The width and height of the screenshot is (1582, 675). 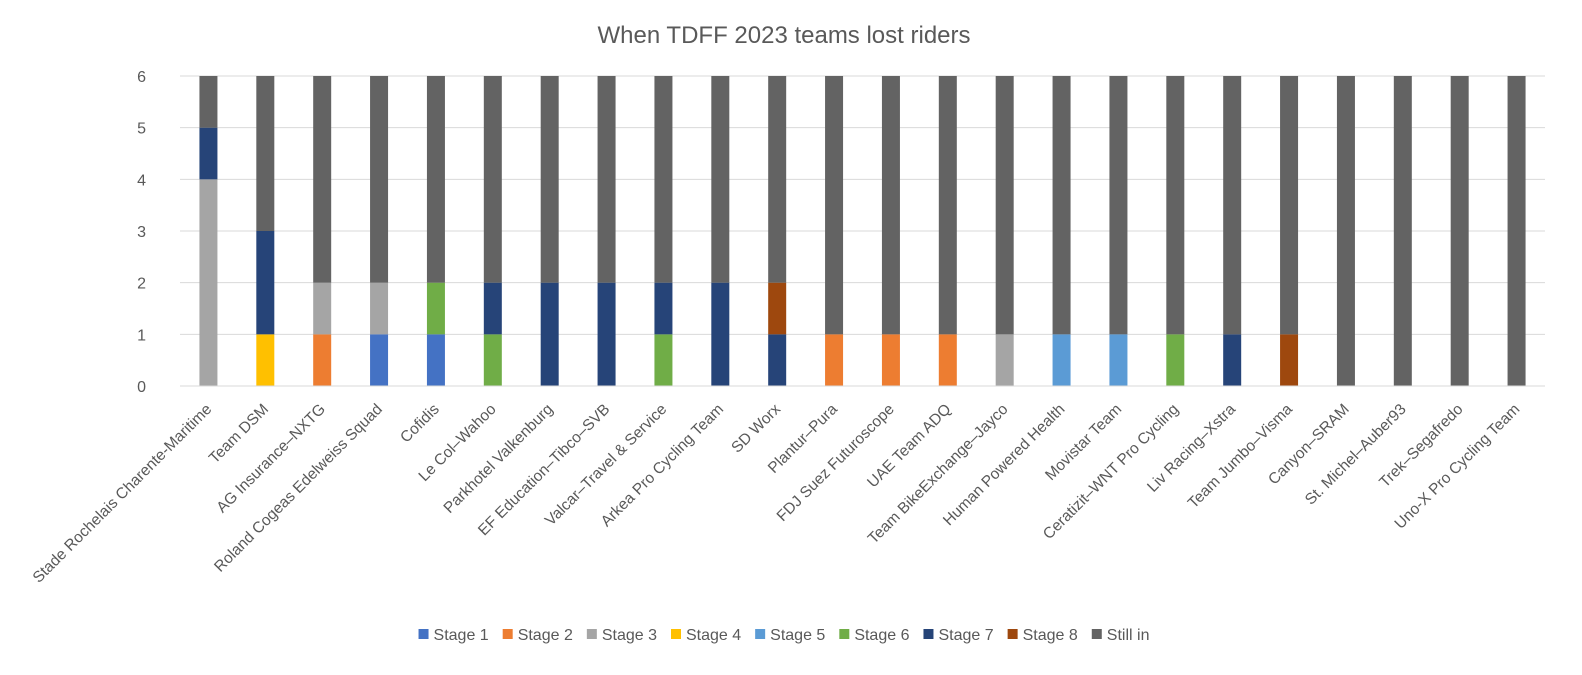 I want to click on legend-label: Stage 1, so click(x=461, y=635).